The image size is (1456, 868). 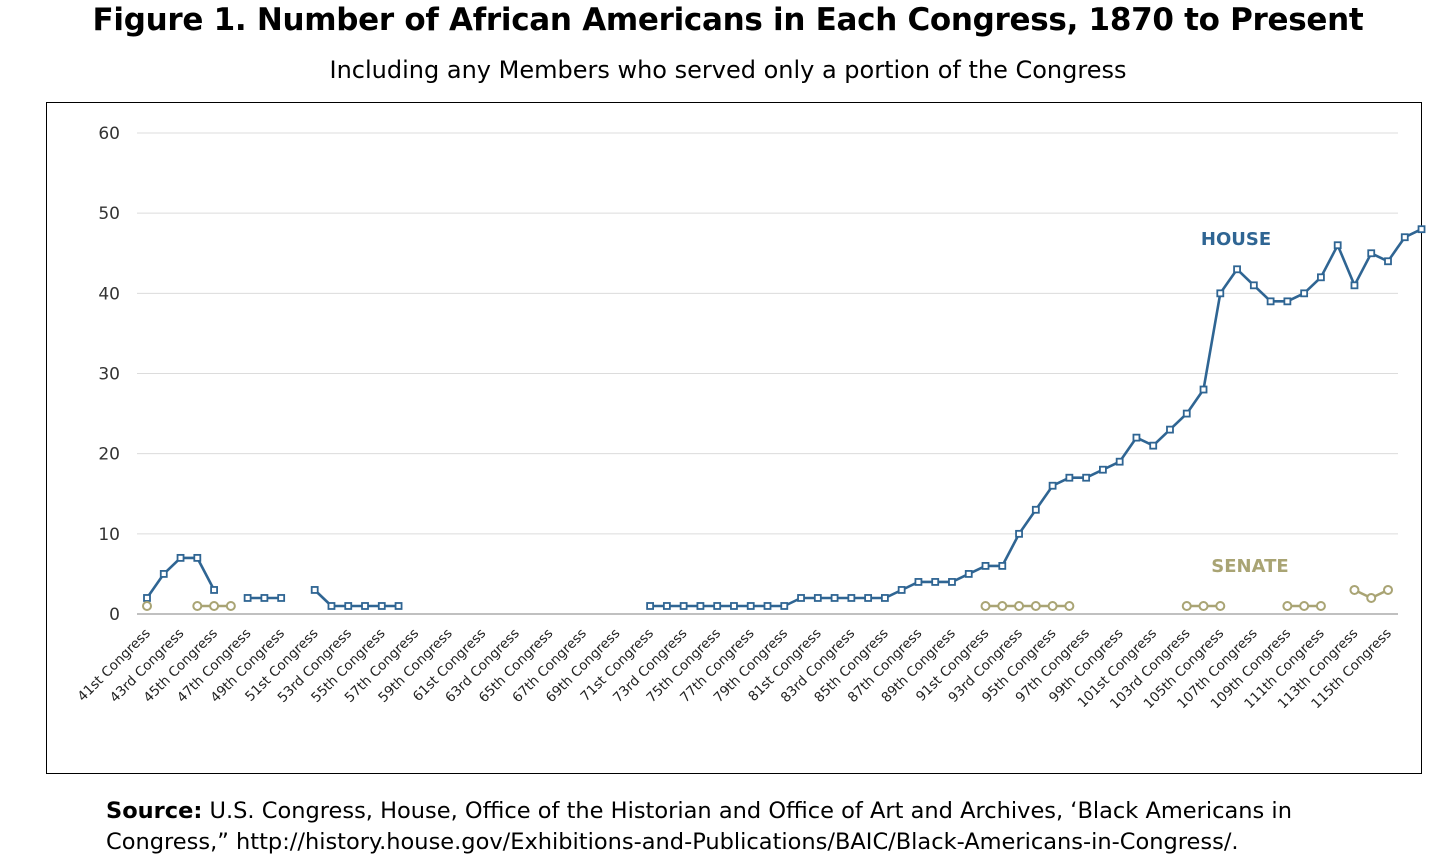 What do you see at coordinates (114, 615) in the screenshot?
I see `y-tick-label: 0` at bounding box center [114, 615].